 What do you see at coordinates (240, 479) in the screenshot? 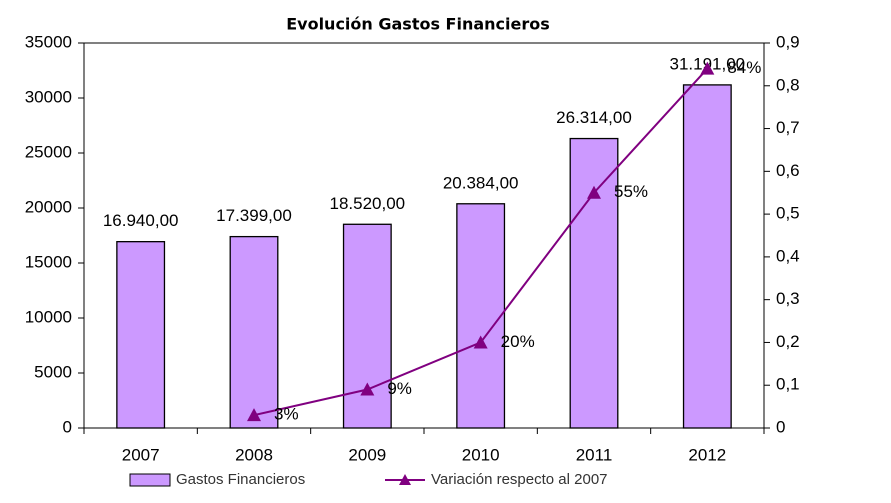
I see `legend-label: Gastos Financieros` at bounding box center [240, 479].